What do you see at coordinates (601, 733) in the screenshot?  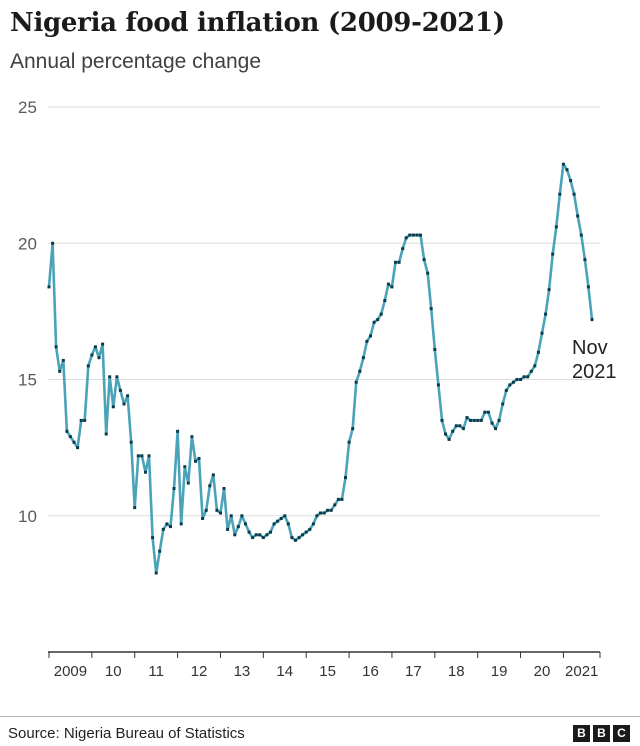 I see `logo-letter: B` at bounding box center [601, 733].